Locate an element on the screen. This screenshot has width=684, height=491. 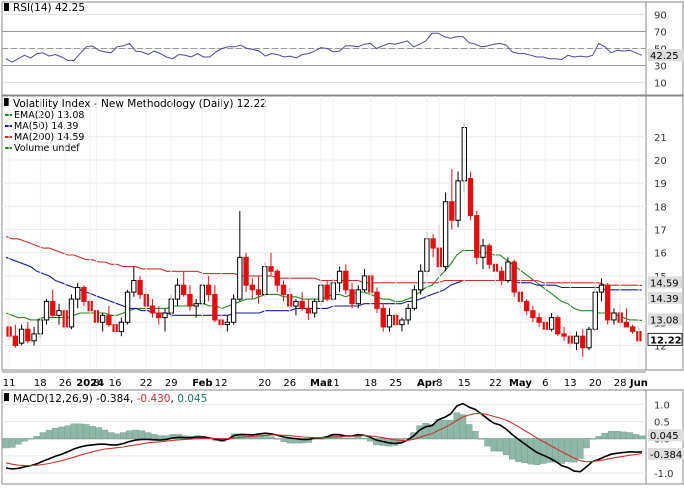
x-tick-label: Feb is located at coordinates (202, 383).